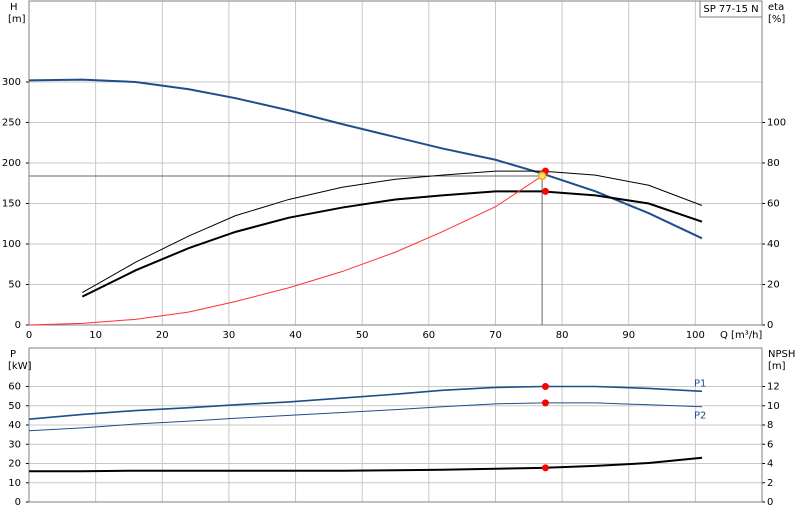  Describe the element at coordinates (628, 335) in the screenshot. I see `x-tick-label: 90` at that location.